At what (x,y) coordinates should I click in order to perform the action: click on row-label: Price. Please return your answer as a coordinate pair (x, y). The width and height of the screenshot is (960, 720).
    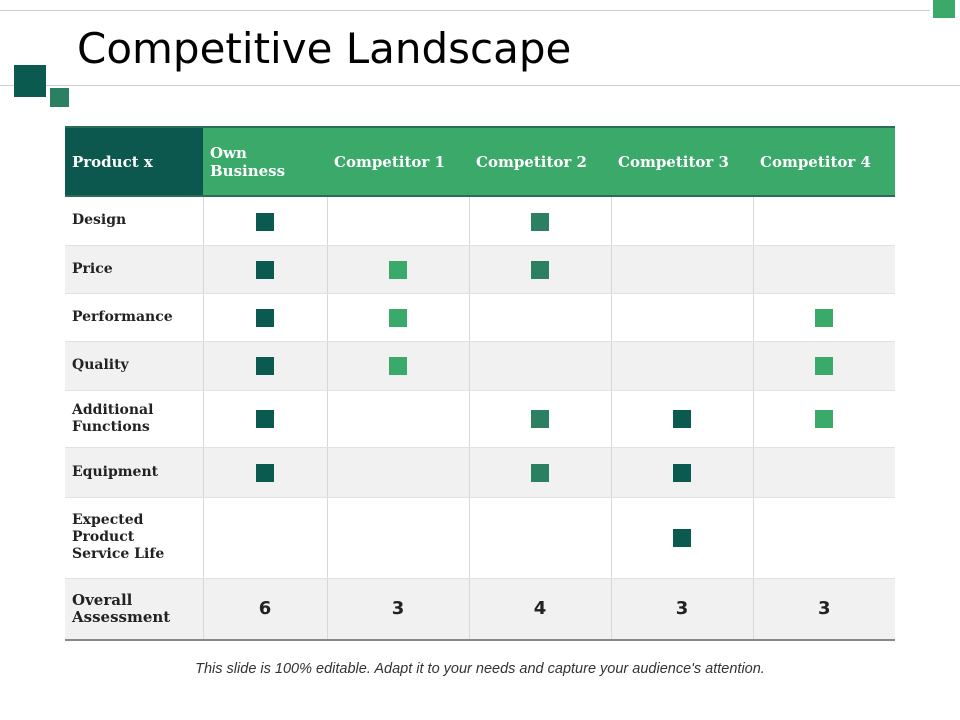
    Looking at the image, I should click on (134, 269).